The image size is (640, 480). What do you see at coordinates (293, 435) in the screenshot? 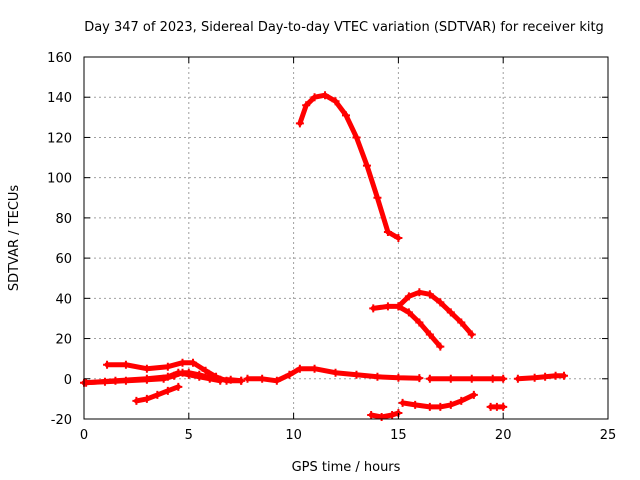
I see `x-tick-label: 10` at bounding box center [293, 435].